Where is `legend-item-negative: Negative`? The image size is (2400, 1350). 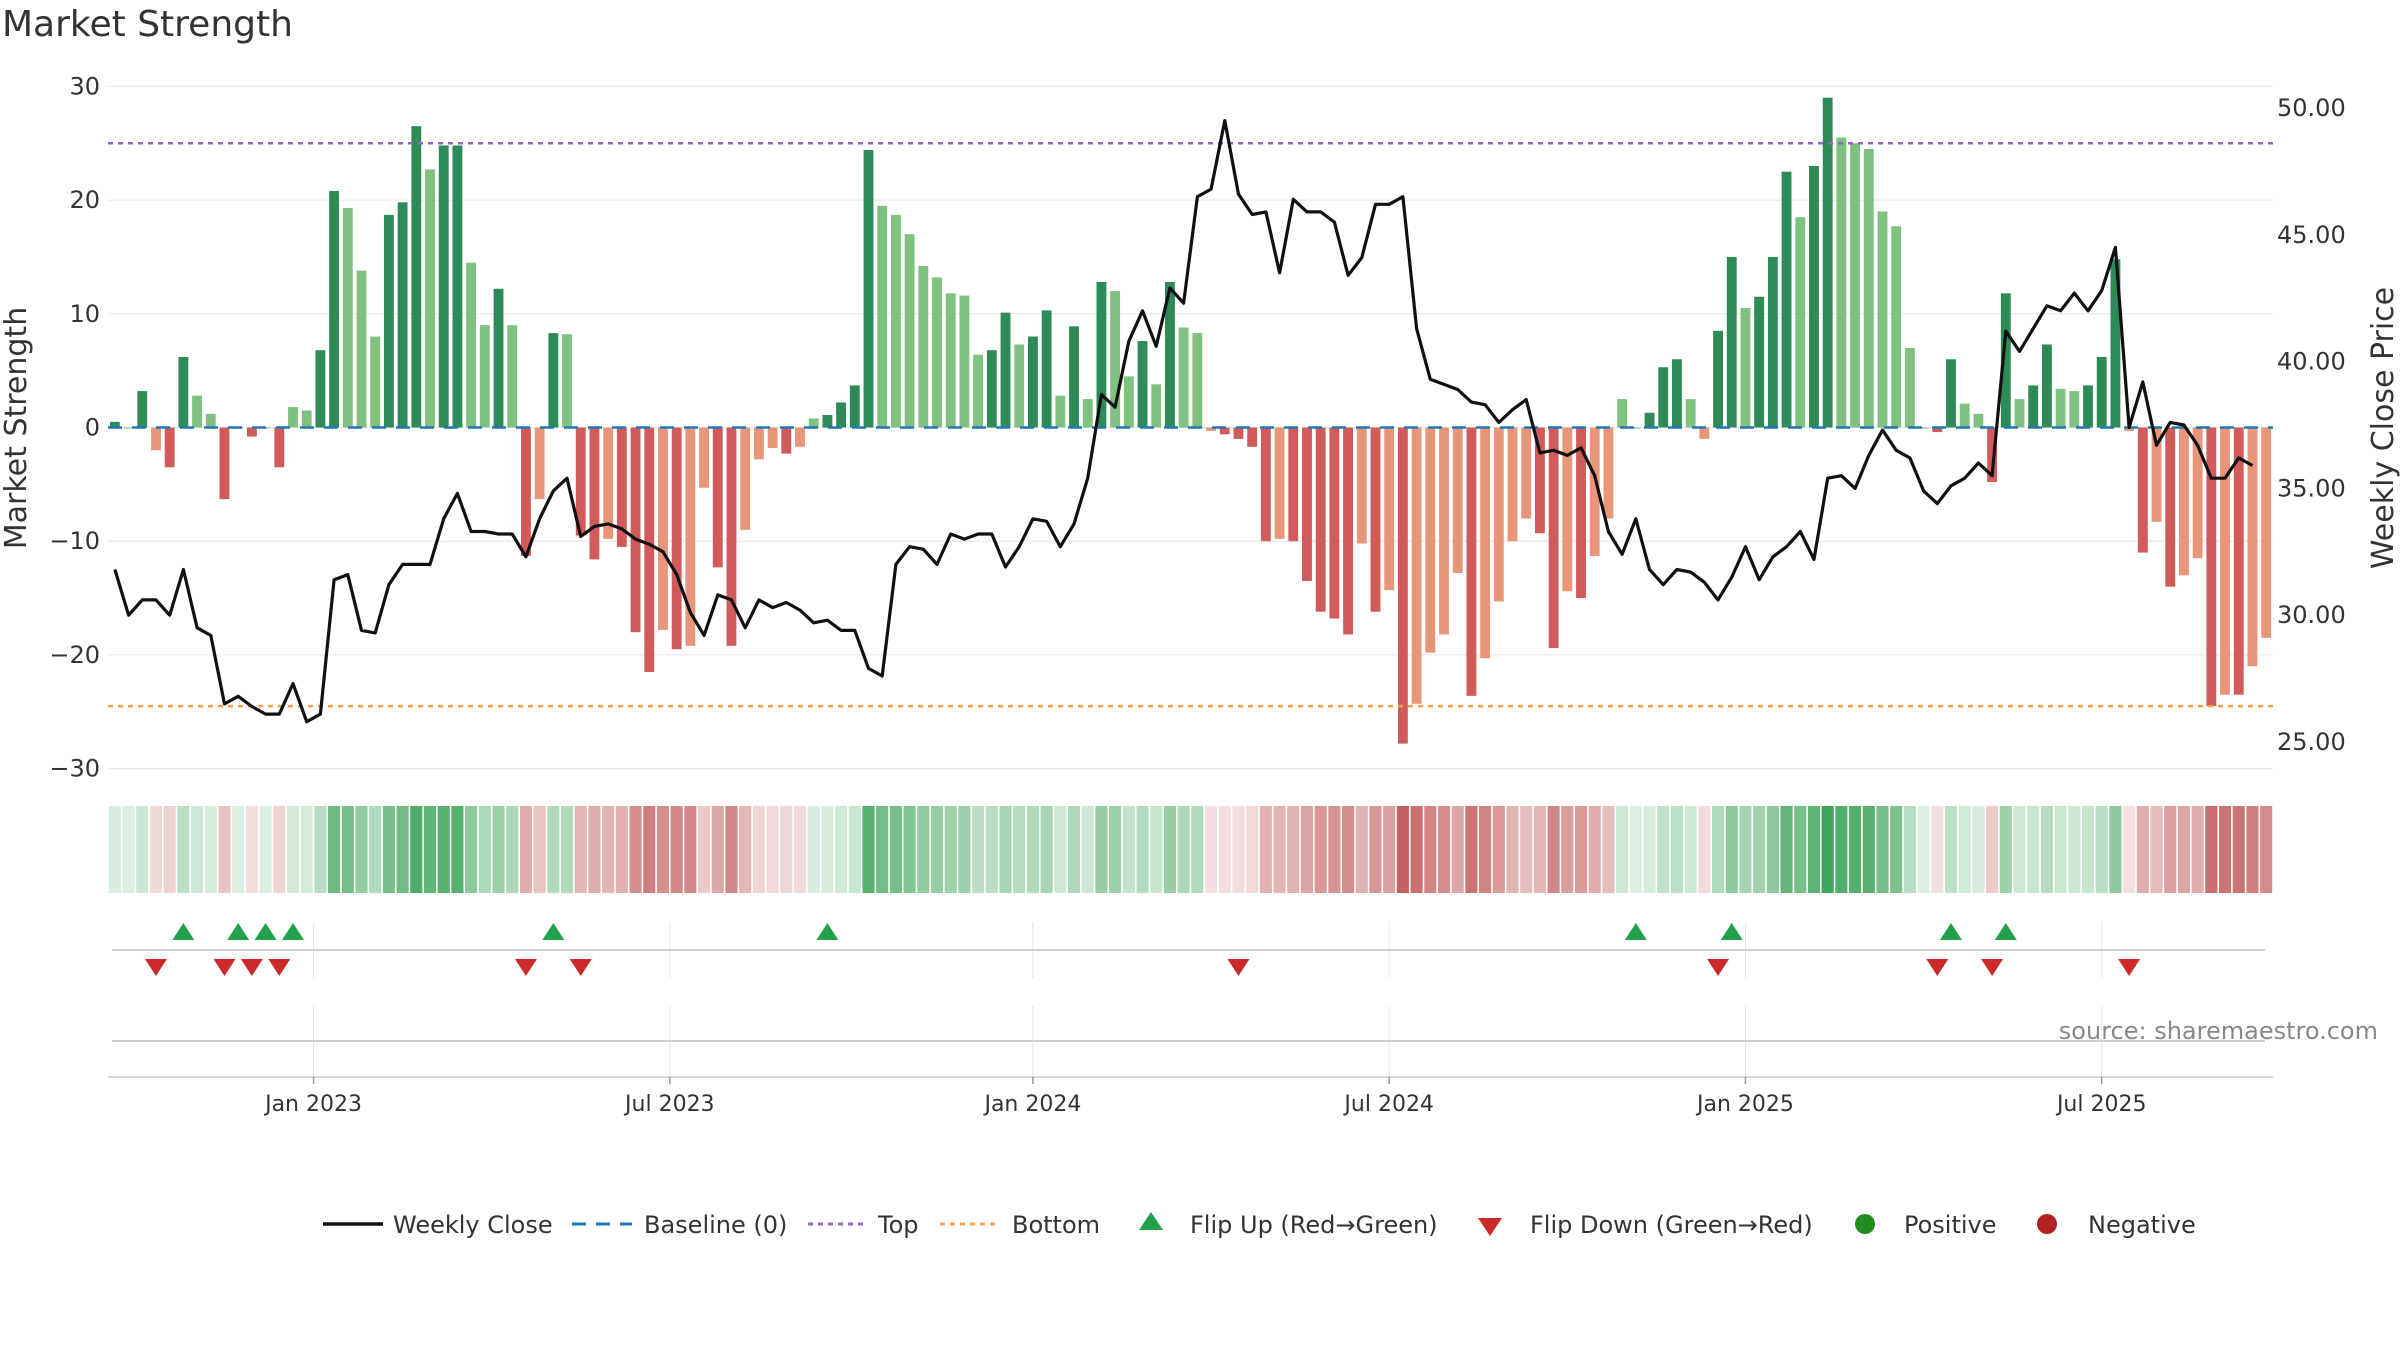 legend-item-negative: Negative is located at coordinates (2116, 1225).